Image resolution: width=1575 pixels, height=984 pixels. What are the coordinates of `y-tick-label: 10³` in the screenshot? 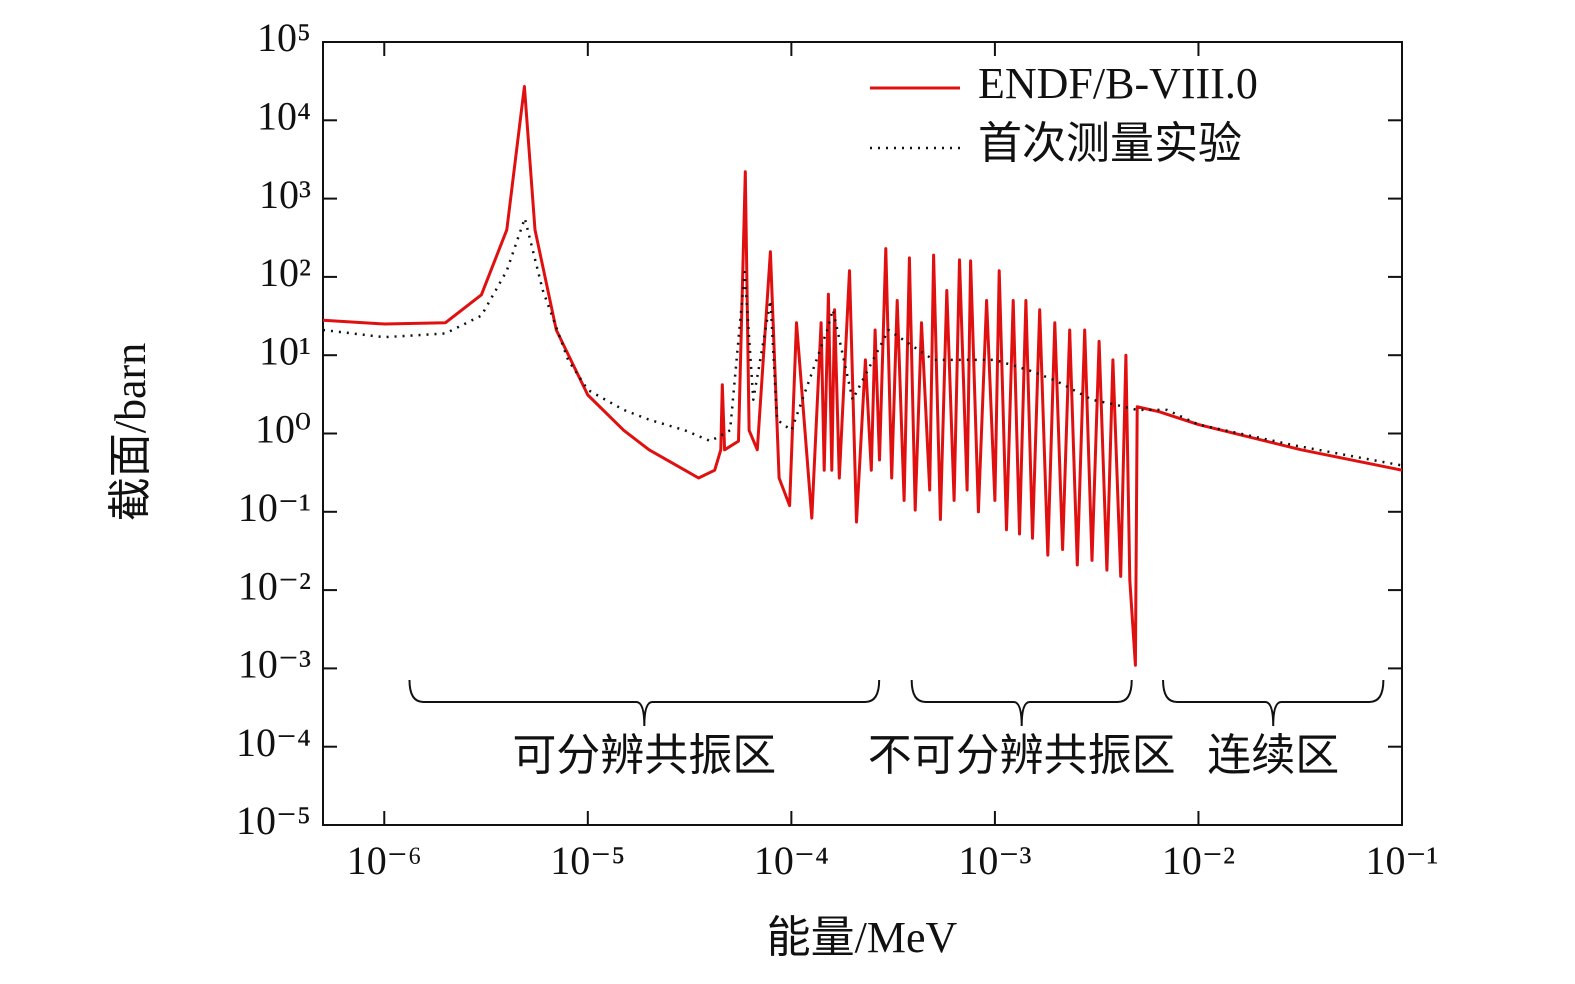 It's located at (285, 194).